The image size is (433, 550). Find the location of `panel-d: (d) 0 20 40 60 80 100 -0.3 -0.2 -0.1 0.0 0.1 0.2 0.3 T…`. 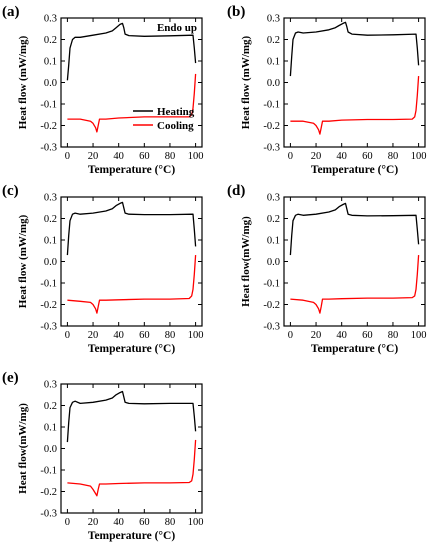

panel-d: (d) 0 20 40 60 80 100 -0.3 -0.2 -0.1 0.0 0.1 0.2 0.3 T… is located at coordinates (326, 269).